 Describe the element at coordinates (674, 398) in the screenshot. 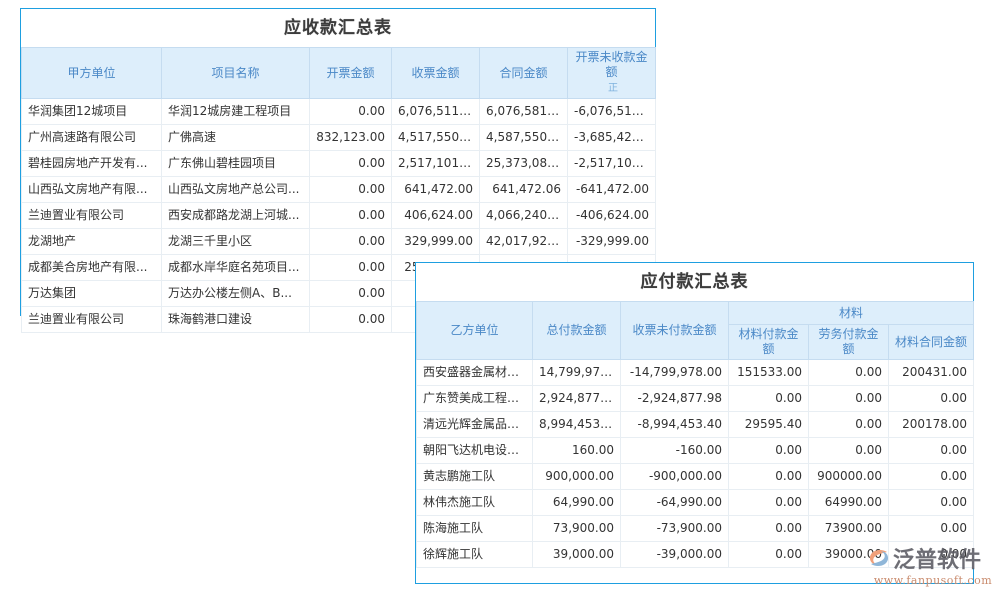

I see `cell-invoice-unpaid-amount: -2,924,877.98` at that location.